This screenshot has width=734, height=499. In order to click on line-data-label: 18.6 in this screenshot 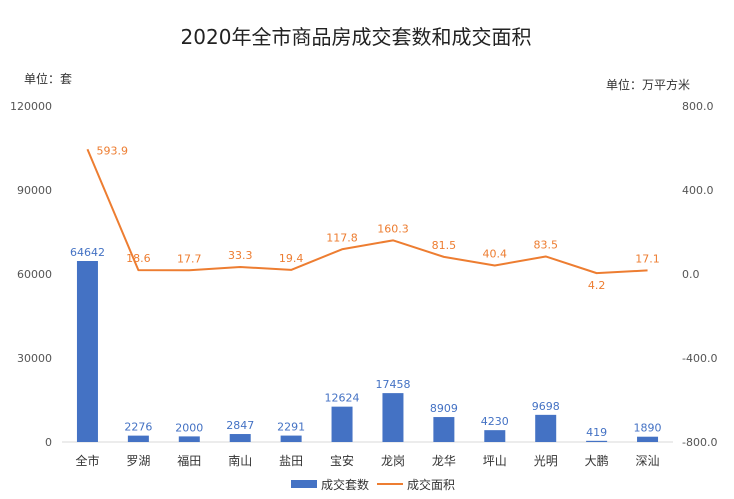, I will do `click(138, 258)`.